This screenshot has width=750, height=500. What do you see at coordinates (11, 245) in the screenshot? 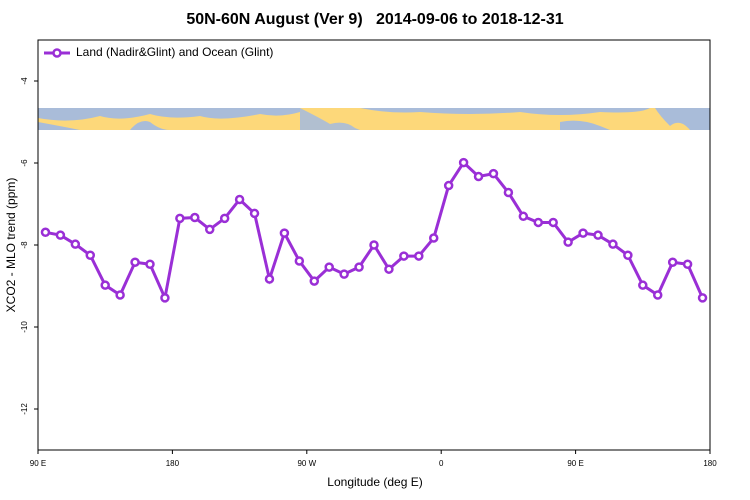
I see `y-axis-label: XCO2 - MLO trend (ppm)` at bounding box center [11, 245].